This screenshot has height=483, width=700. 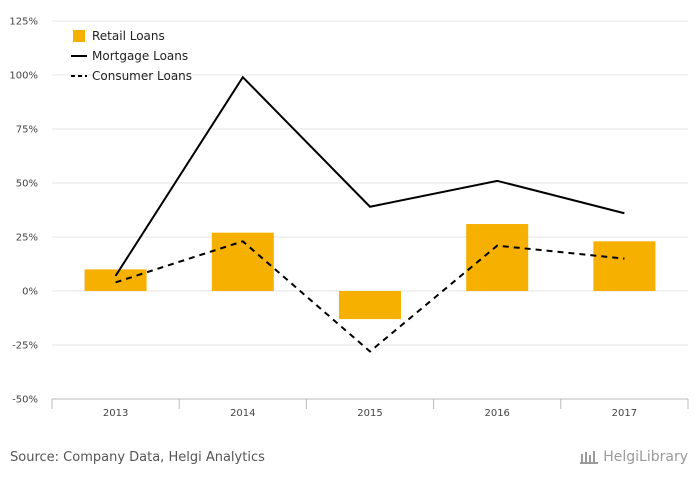 What do you see at coordinates (369, 413) in the screenshot?
I see `x-tick-label: 2015` at bounding box center [369, 413].